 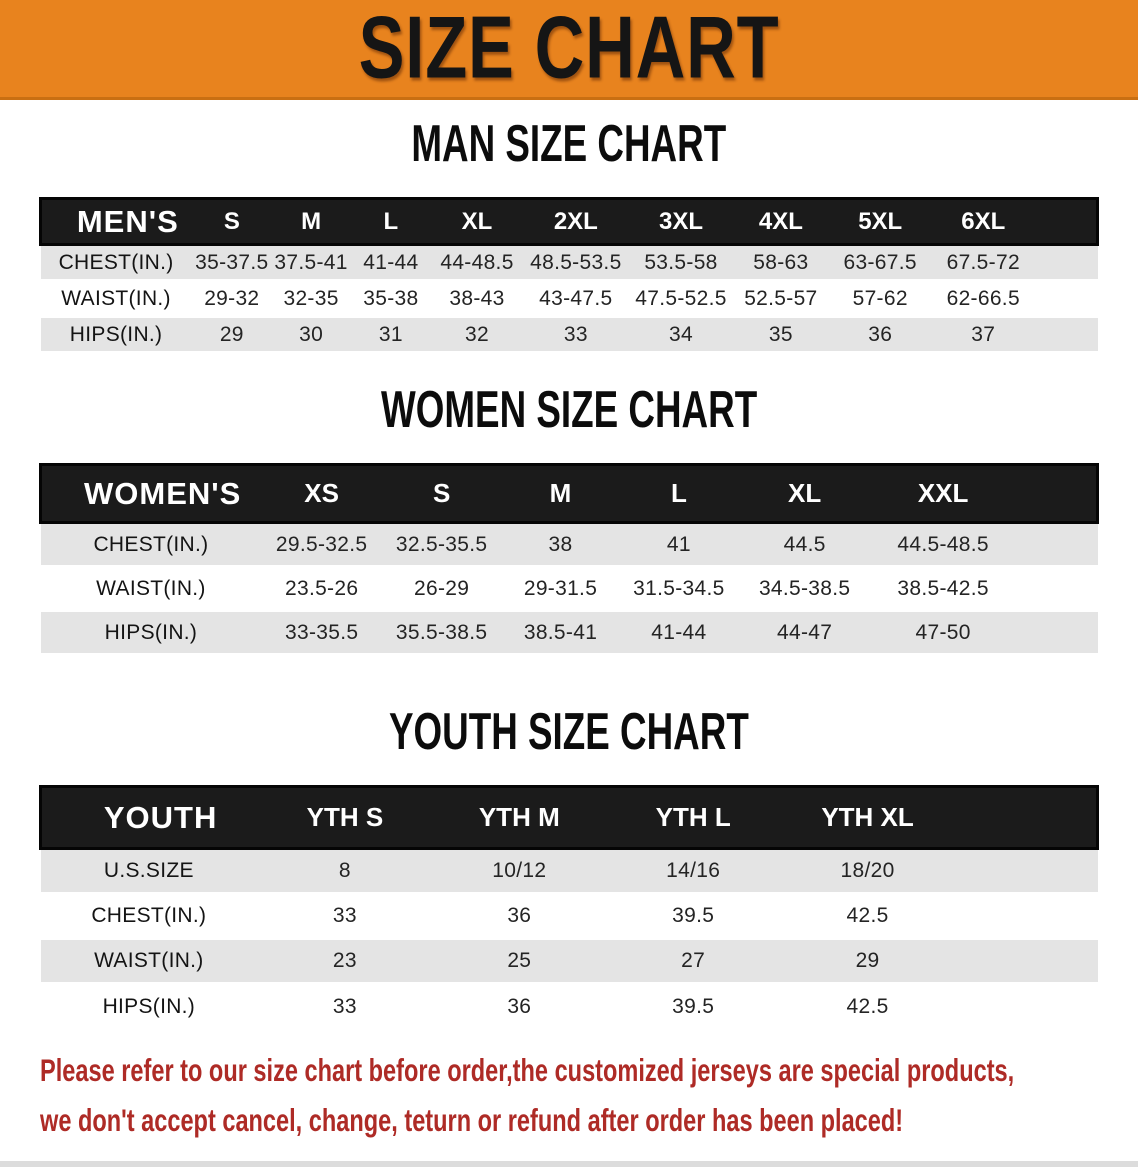 What do you see at coordinates (805, 493) in the screenshot?
I see `women-col-xl: XL` at bounding box center [805, 493].